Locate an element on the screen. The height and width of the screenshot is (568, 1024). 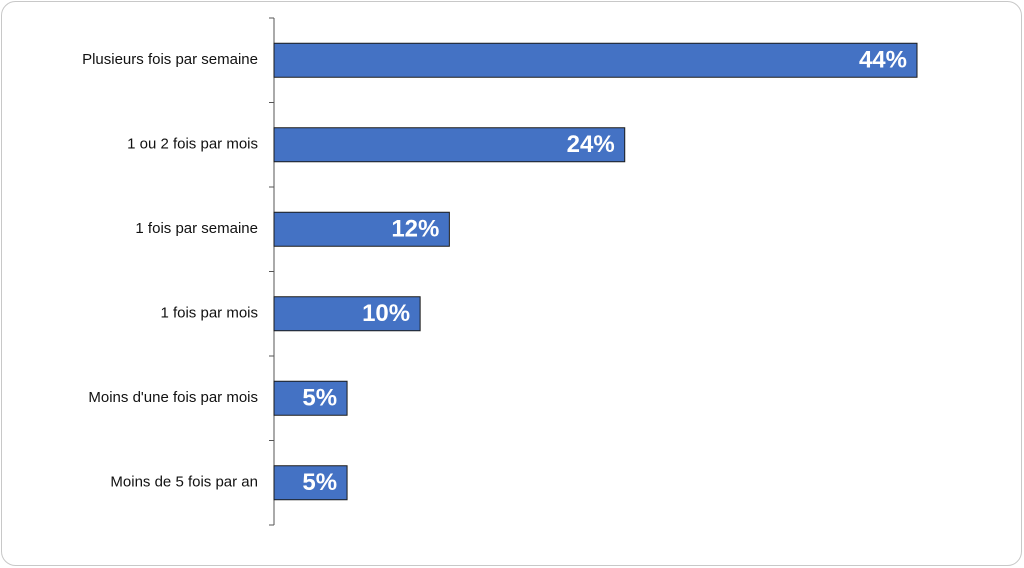
value-label: 12% is located at coordinates (415, 229).